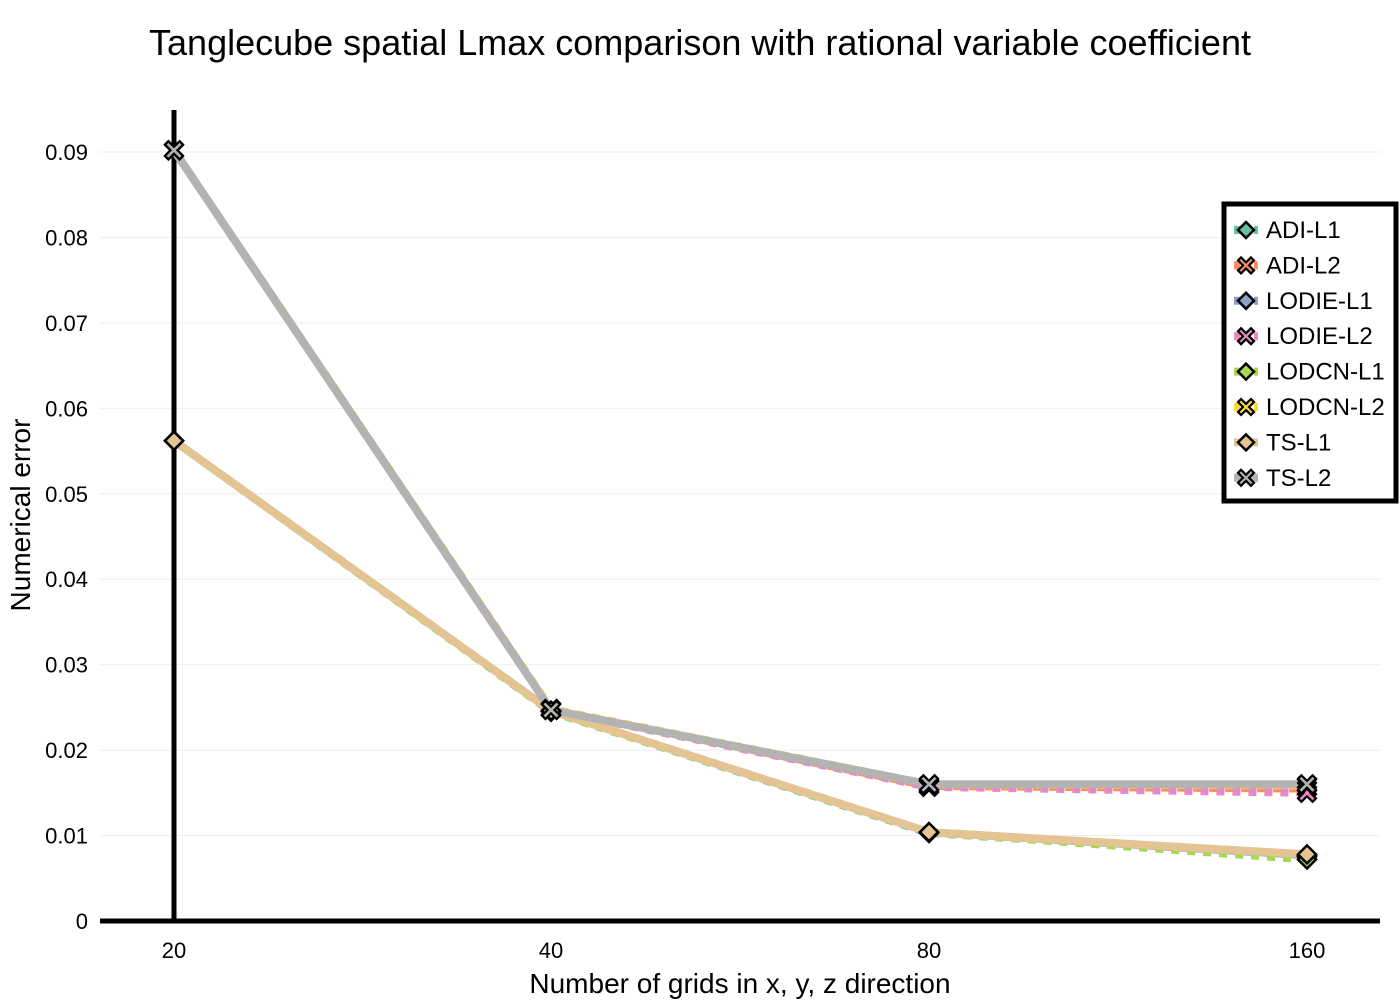 The height and width of the screenshot is (1000, 1400). Describe the element at coordinates (174, 950) in the screenshot. I see `x-tick-label: 20` at that location.